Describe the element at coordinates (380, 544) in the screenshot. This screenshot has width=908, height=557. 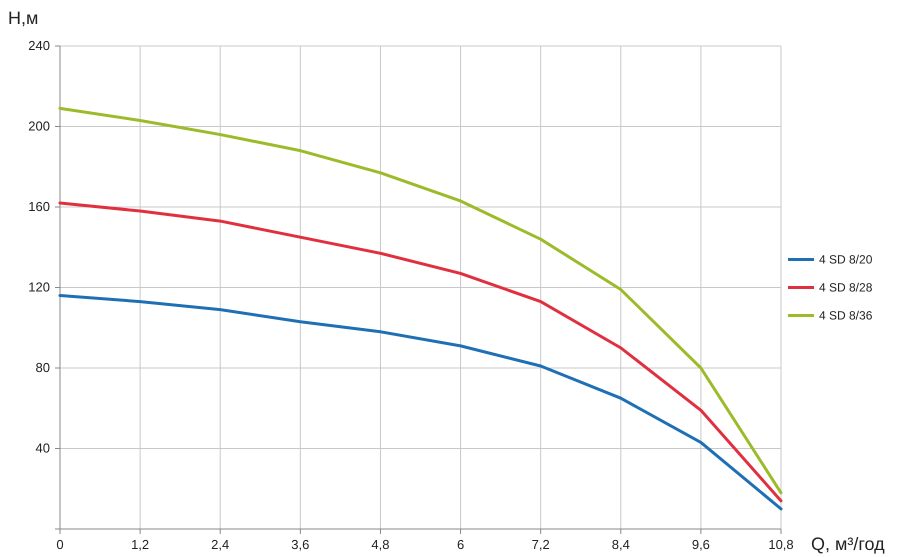
I see `x-tick-label: 4,8` at that location.